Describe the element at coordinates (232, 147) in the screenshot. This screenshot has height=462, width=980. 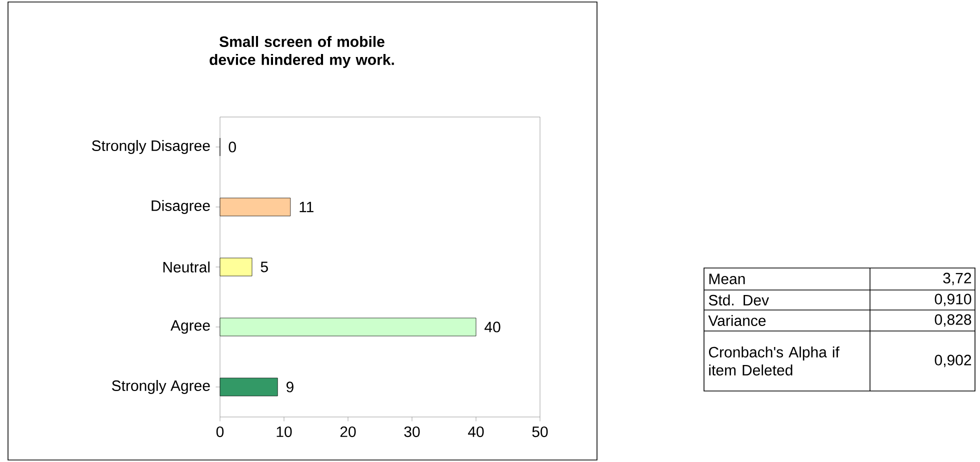
I see `data-label: 0` at that location.